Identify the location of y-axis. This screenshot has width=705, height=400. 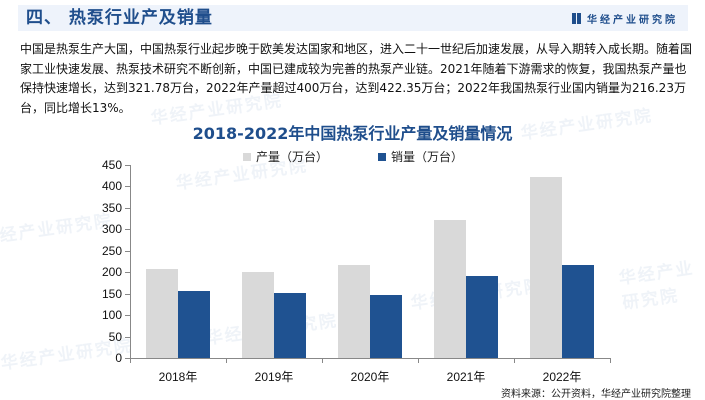
(130, 261).